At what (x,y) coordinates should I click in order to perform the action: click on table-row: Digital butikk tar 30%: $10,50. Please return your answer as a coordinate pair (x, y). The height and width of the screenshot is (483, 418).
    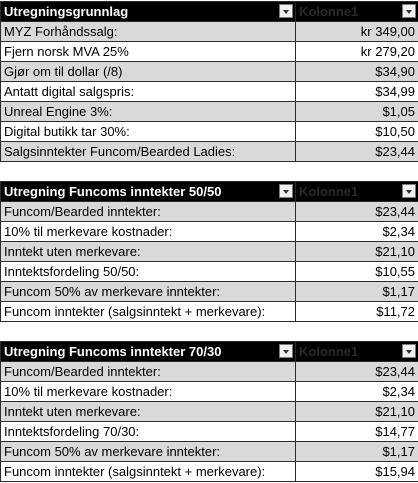
    Looking at the image, I should click on (209, 131).